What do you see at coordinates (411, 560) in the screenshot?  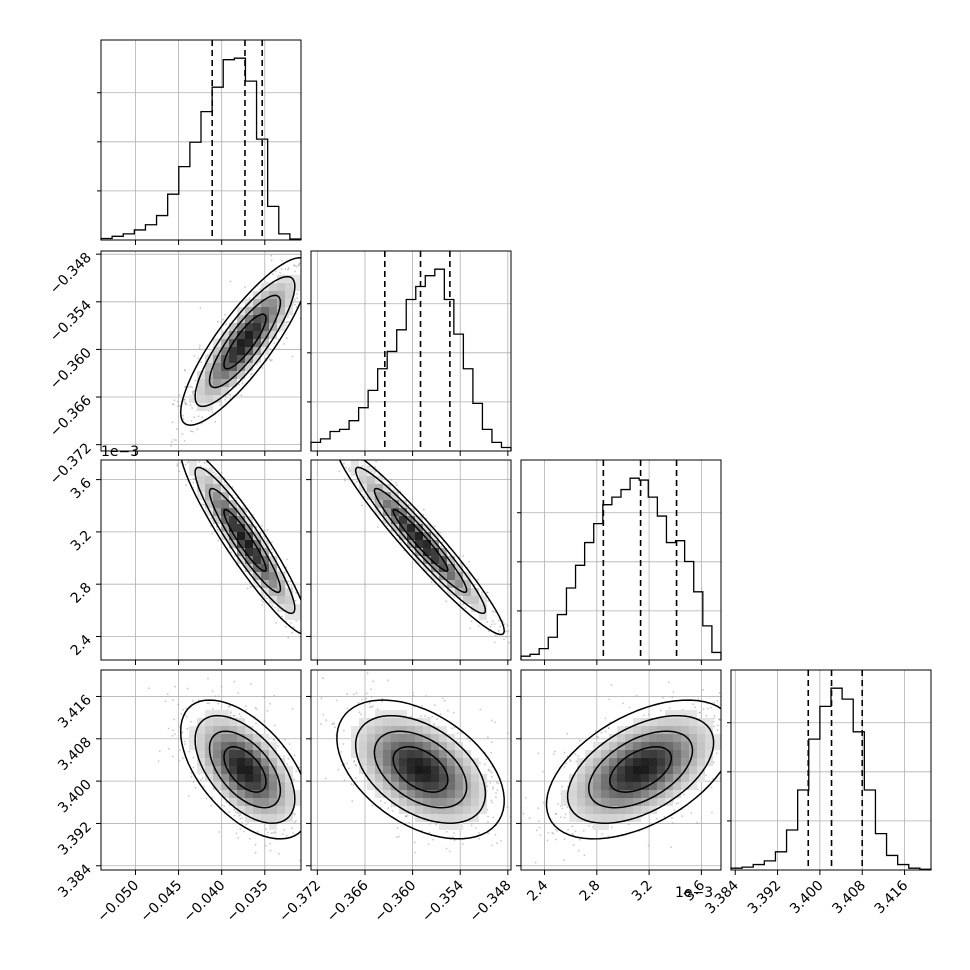 I see `panel-frame` at bounding box center [411, 560].